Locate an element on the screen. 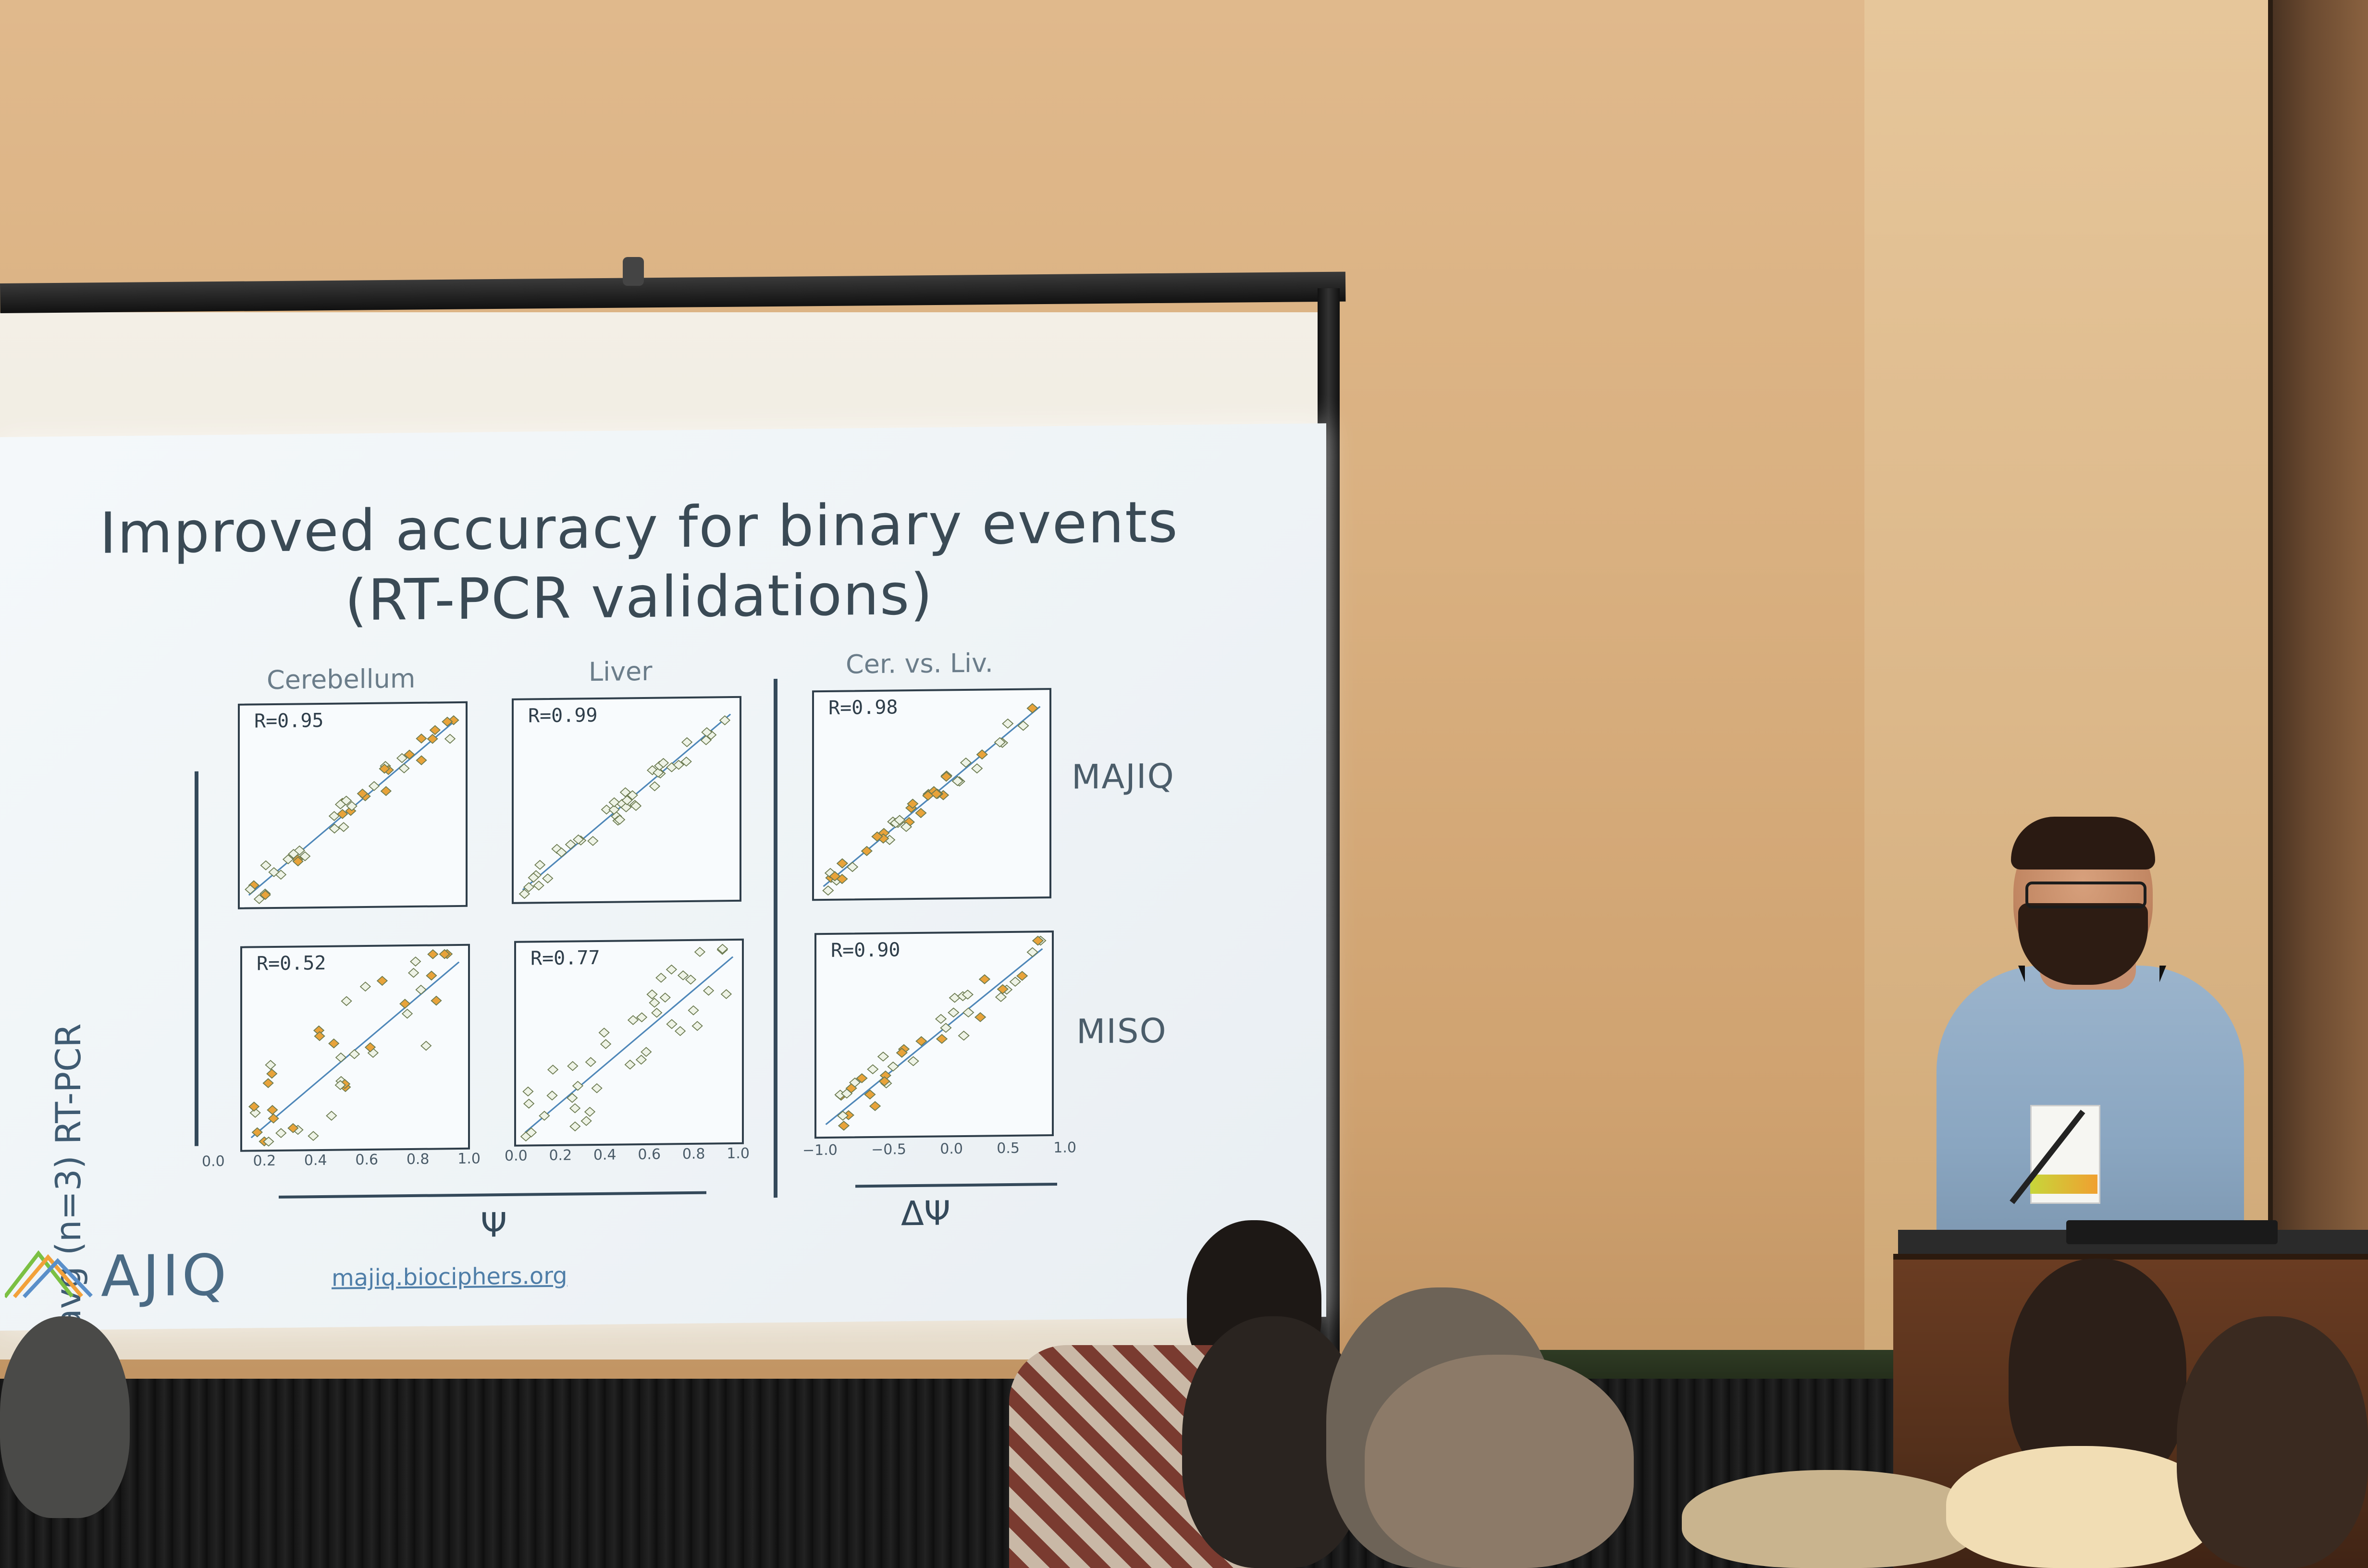 Image resolution: width=2368 pixels, height=1568 pixels. scatter-miso-liver: R=0.77 is located at coordinates (629, 1043).